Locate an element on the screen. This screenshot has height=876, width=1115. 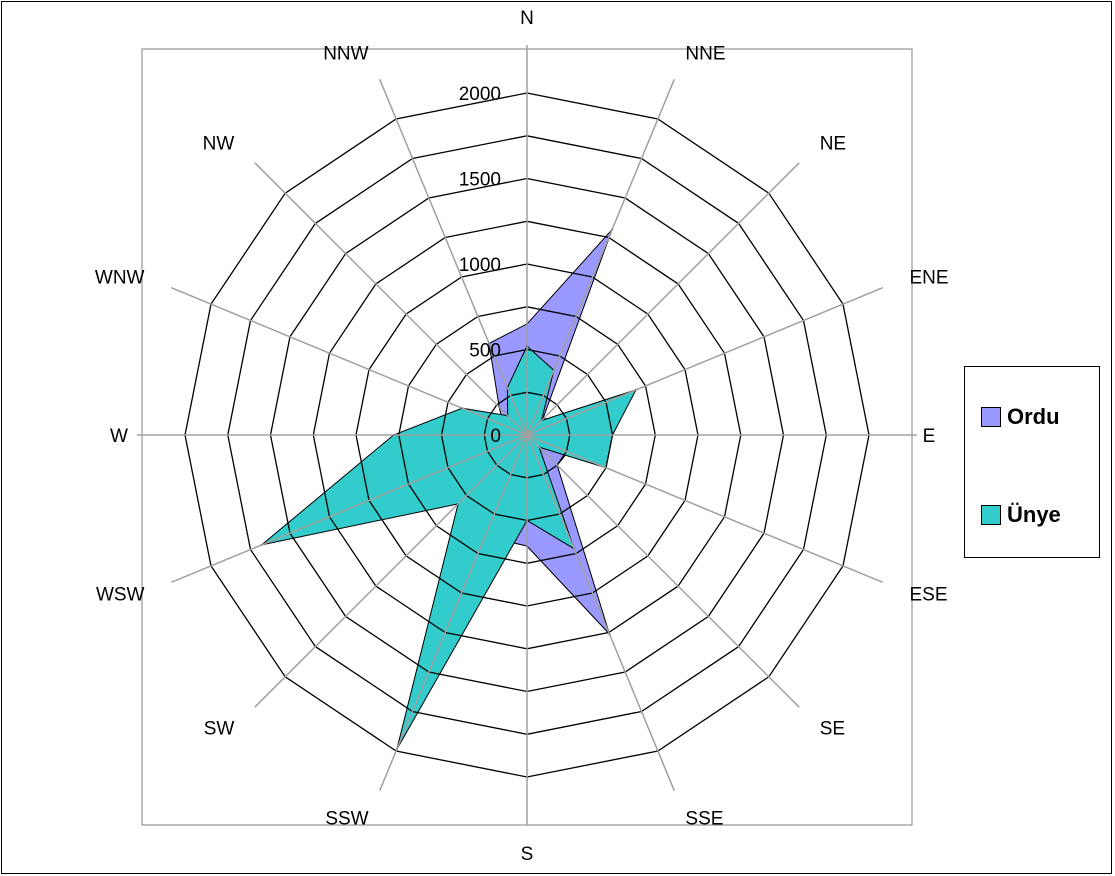
legend-item-unye: Ünye is located at coordinates (1021, 515).